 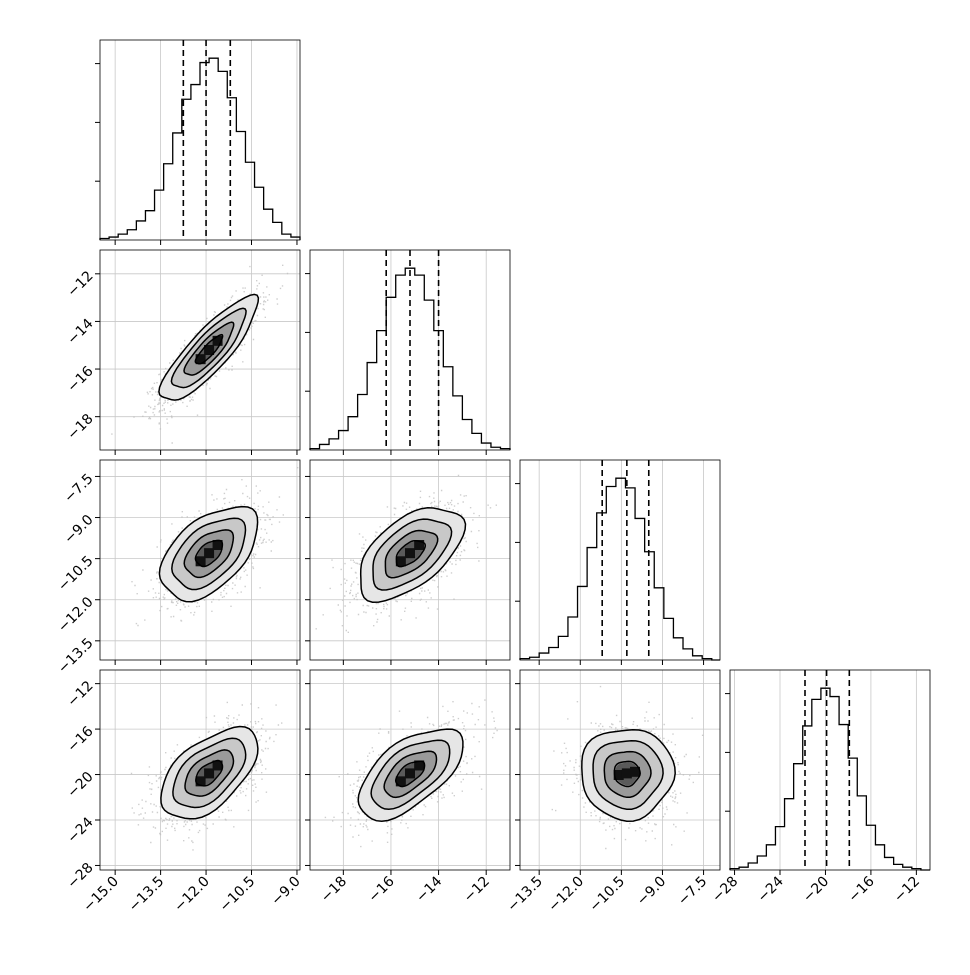 What do you see at coordinates (80, 332) in the screenshot?
I see `y-tick-label: −14` at bounding box center [80, 332].